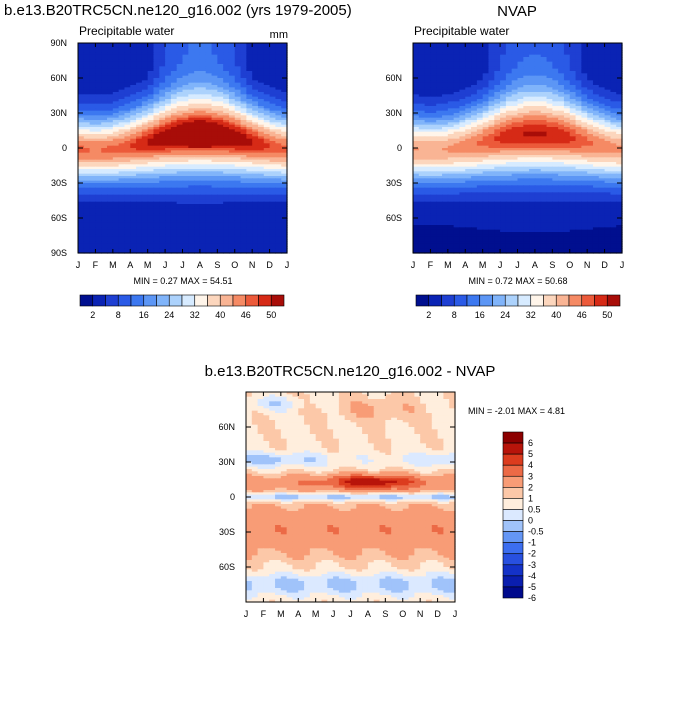  What do you see at coordinates (118, 315) in the screenshot?
I see `colorbar-label: 8` at bounding box center [118, 315].